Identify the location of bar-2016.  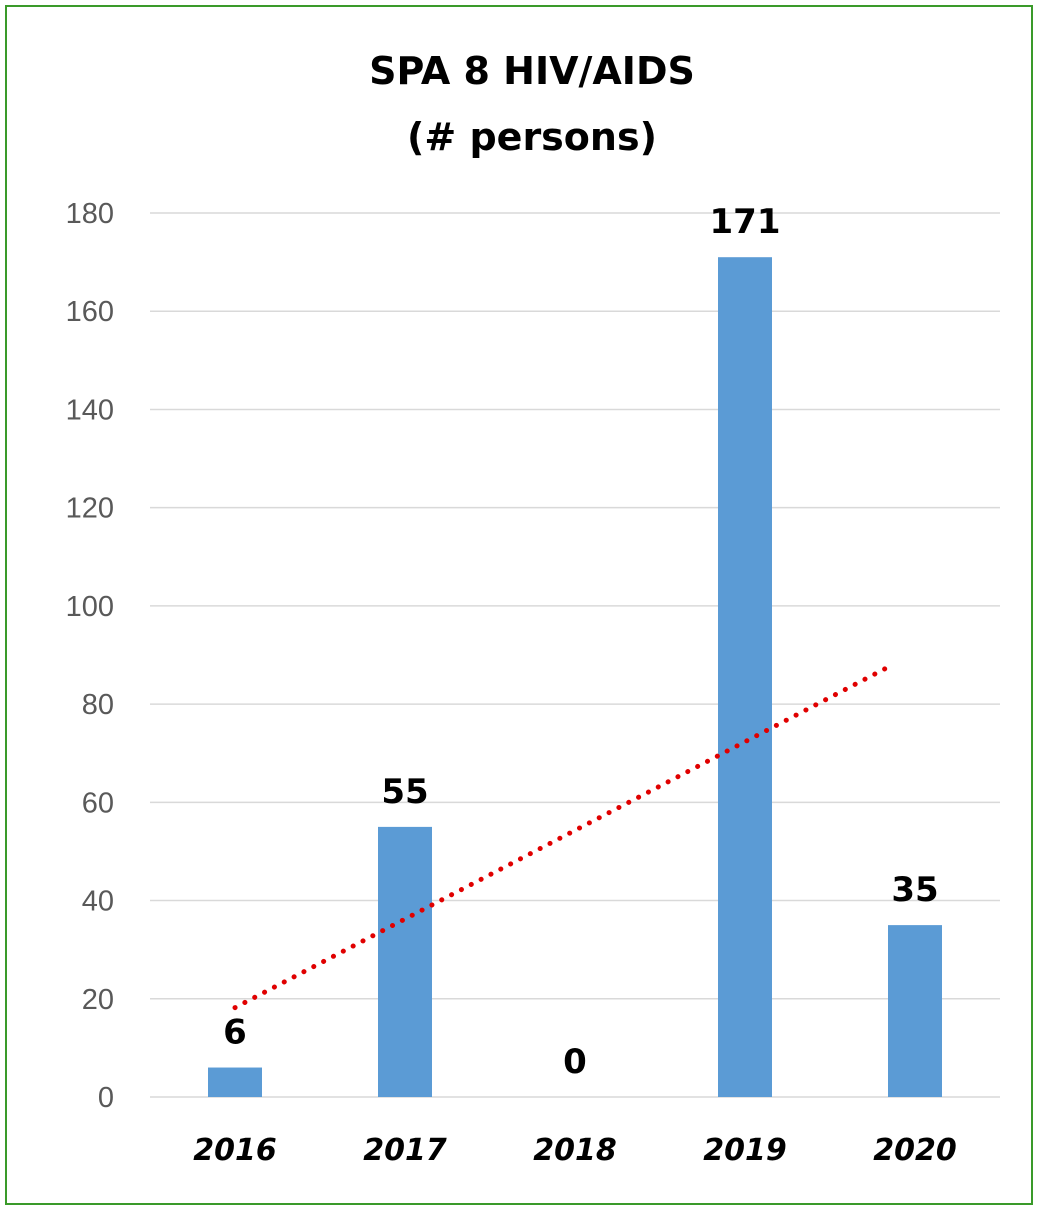
(235, 1082).